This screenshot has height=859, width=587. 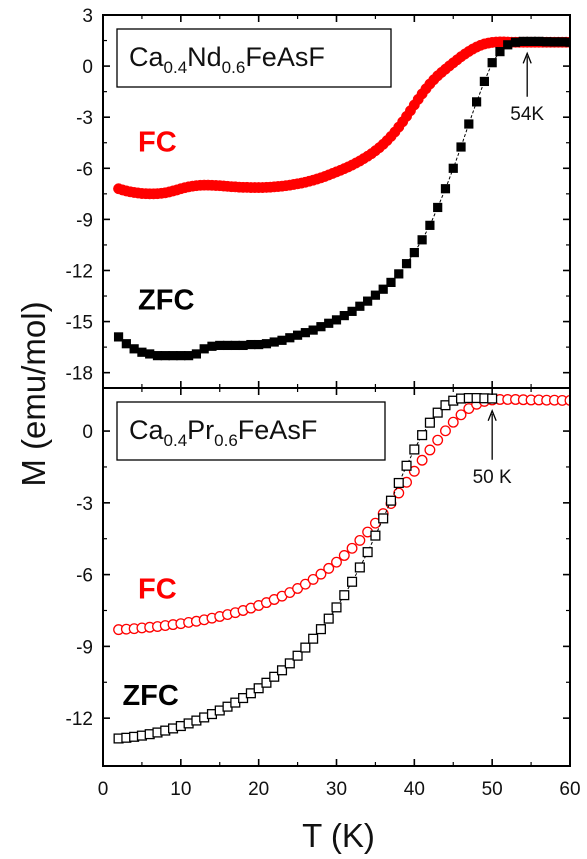 What do you see at coordinates (204, 57) in the screenshot?
I see `compound-mid-top: Nd` at bounding box center [204, 57].